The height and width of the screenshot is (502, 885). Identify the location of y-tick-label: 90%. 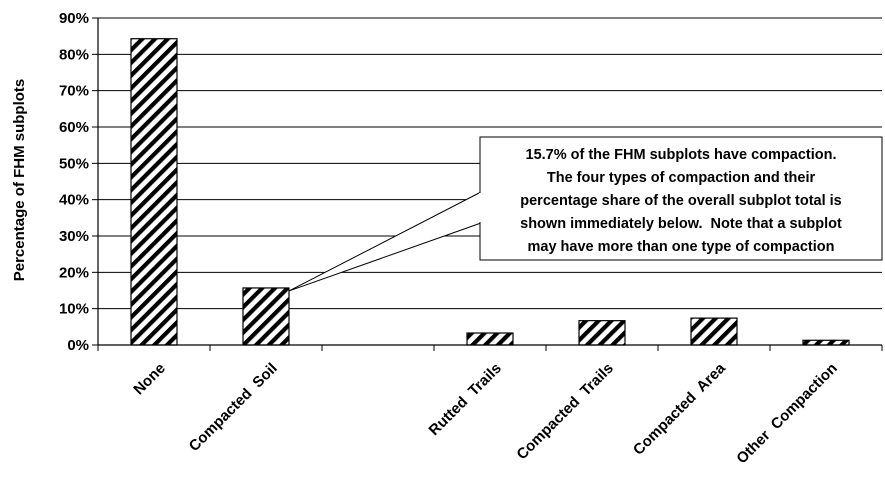
(74, 18).